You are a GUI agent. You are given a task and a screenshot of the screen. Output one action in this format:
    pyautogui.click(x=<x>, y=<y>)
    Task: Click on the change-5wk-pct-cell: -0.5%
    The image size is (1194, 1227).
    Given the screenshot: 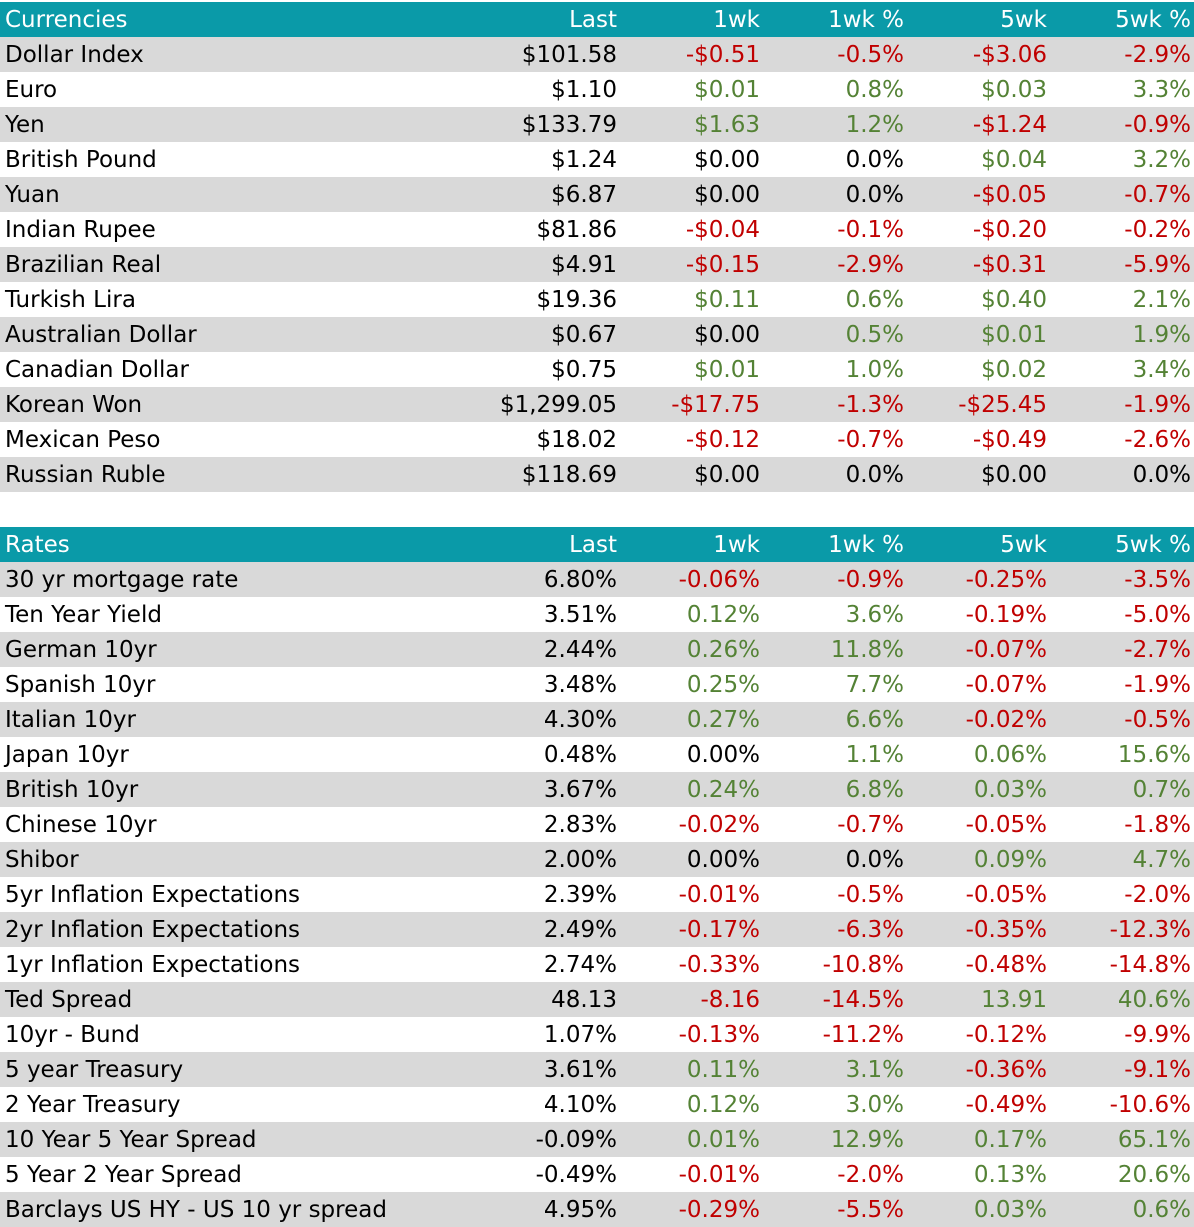 What is the action you would take?
    pyautogui.click(x=1157, y=719)
    